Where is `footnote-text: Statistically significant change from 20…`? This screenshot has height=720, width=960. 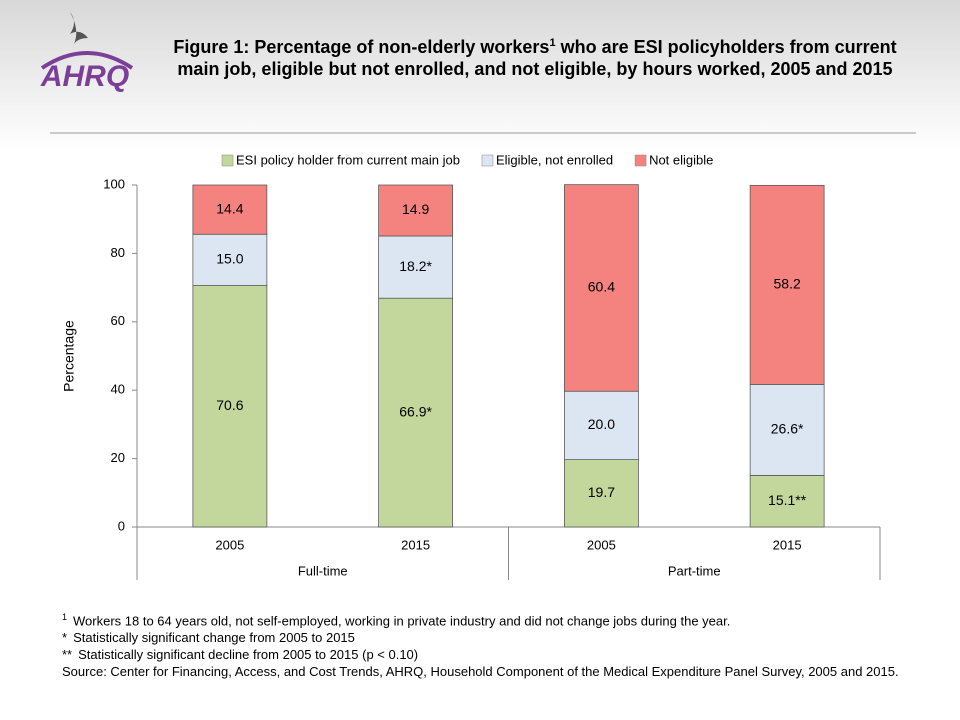 footnote-text: Statistically significant change from 20… is located at coordinates (214, 638).